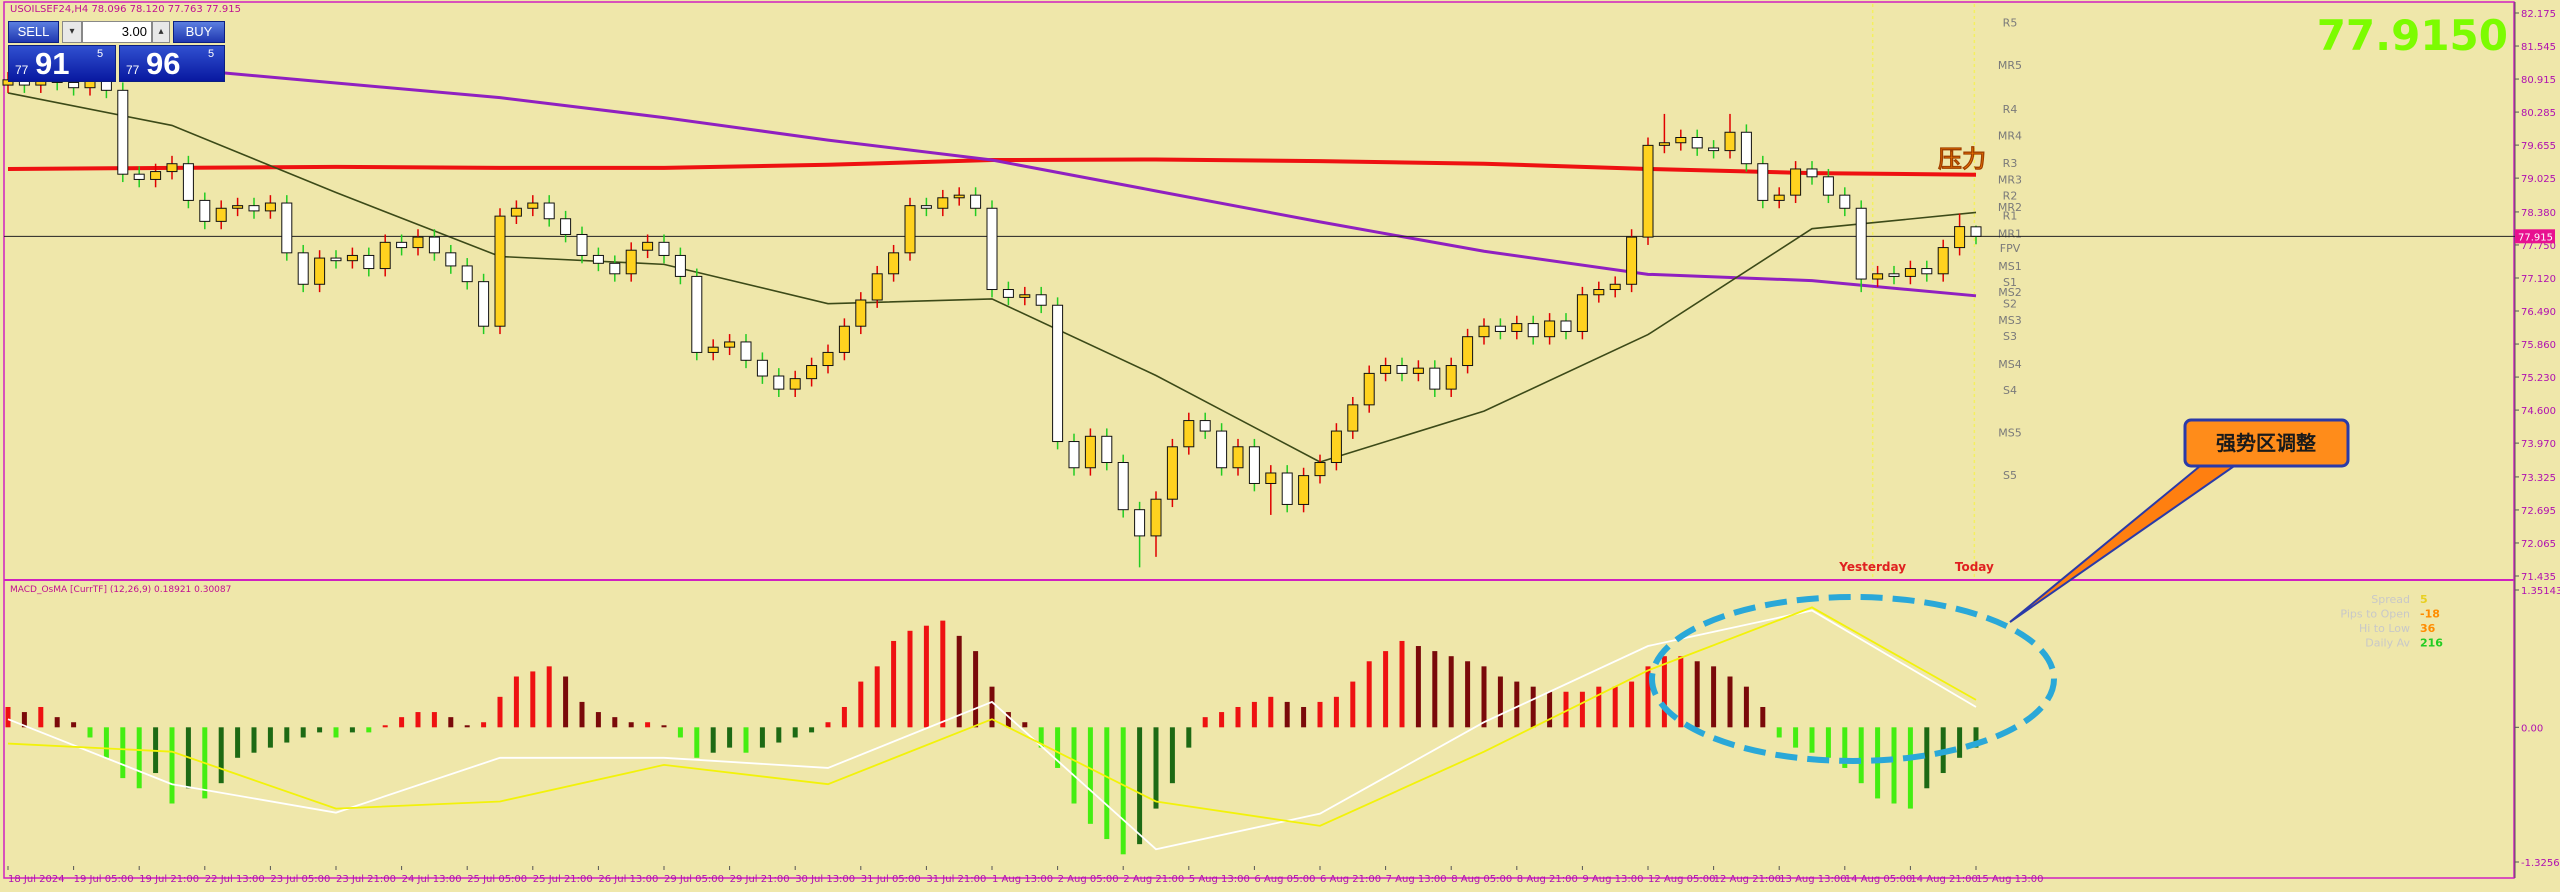 This screenshot has width=2560, height=892. Describe the element at coordinates (2424, 599) in the screenshot. I see `info-value: 5` at that location.